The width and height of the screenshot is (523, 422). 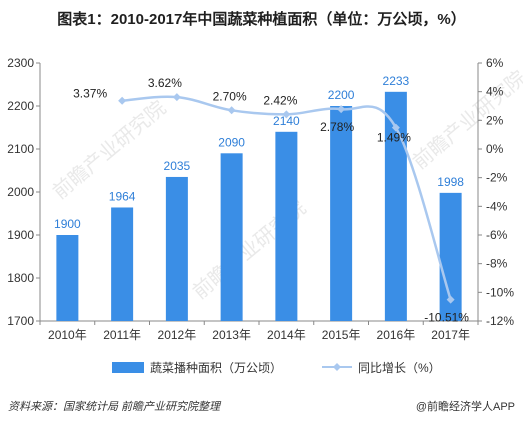 I want to click on right-tick-label: 0%, so click(x=495, y=149).